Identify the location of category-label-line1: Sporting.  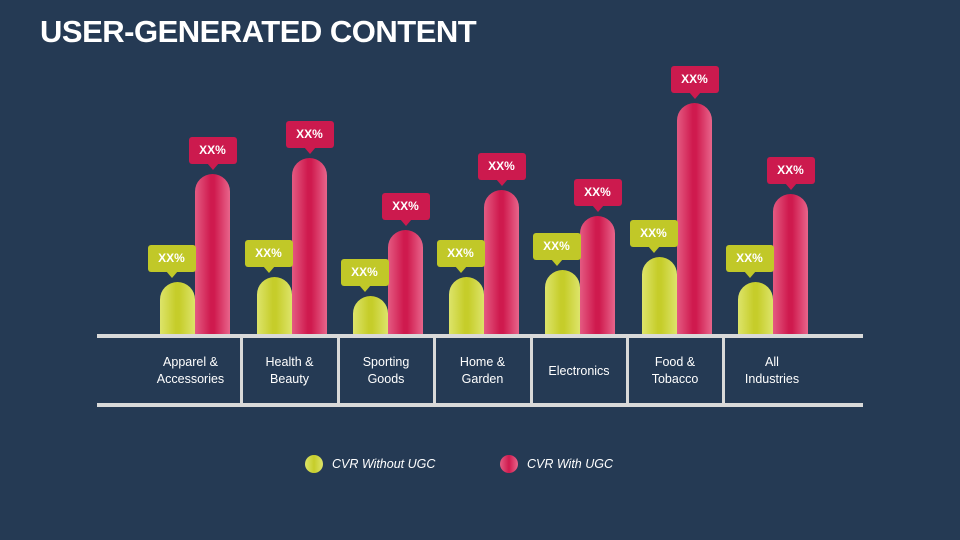
(386, 362).